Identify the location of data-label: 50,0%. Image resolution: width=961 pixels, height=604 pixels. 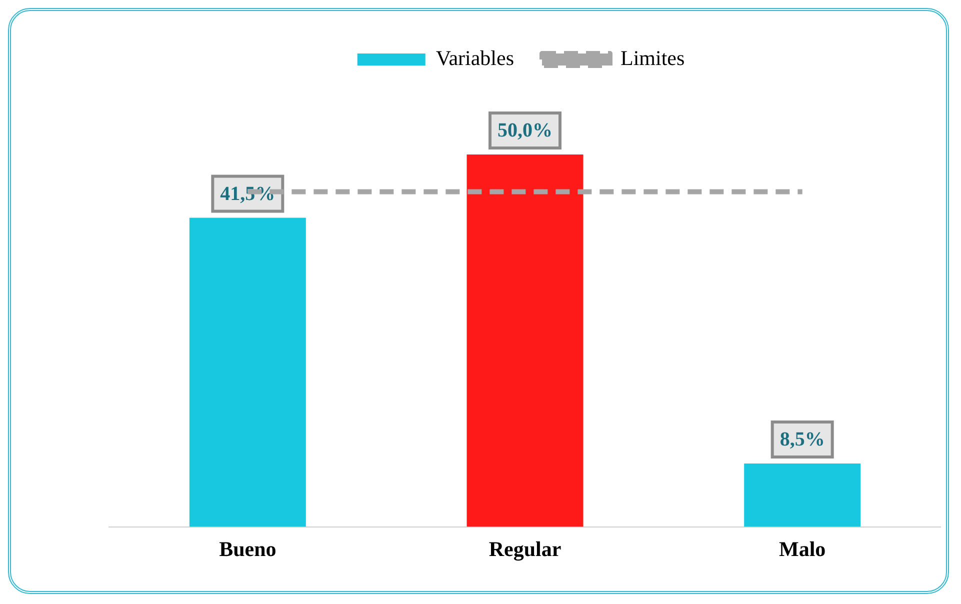
(525, 131).